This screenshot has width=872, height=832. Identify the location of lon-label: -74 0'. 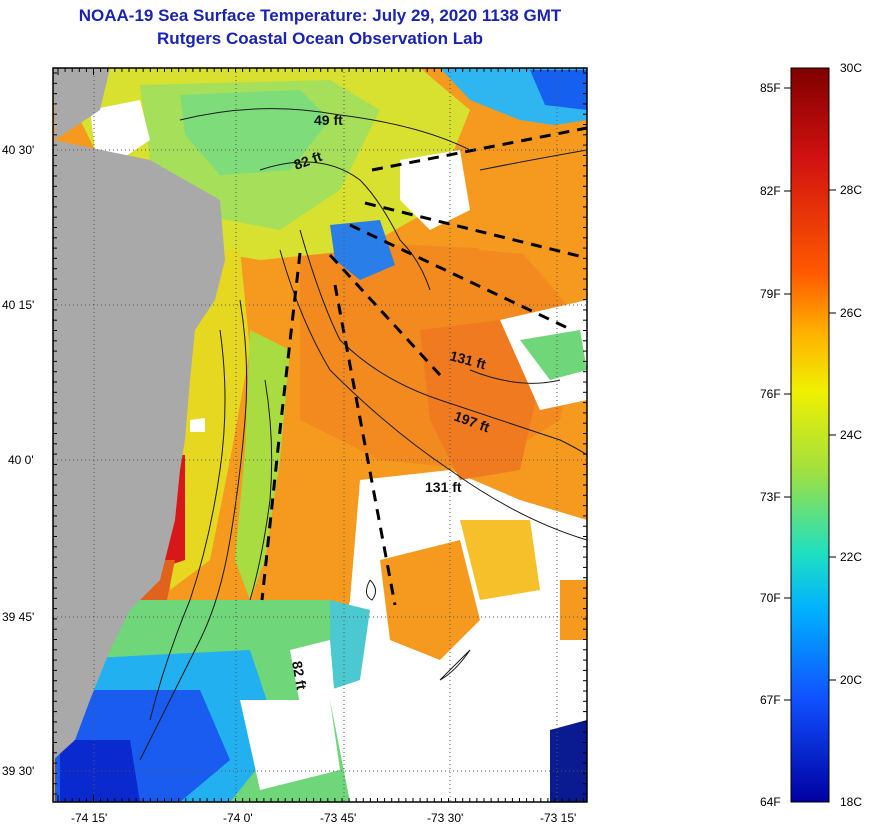
(238, 818).